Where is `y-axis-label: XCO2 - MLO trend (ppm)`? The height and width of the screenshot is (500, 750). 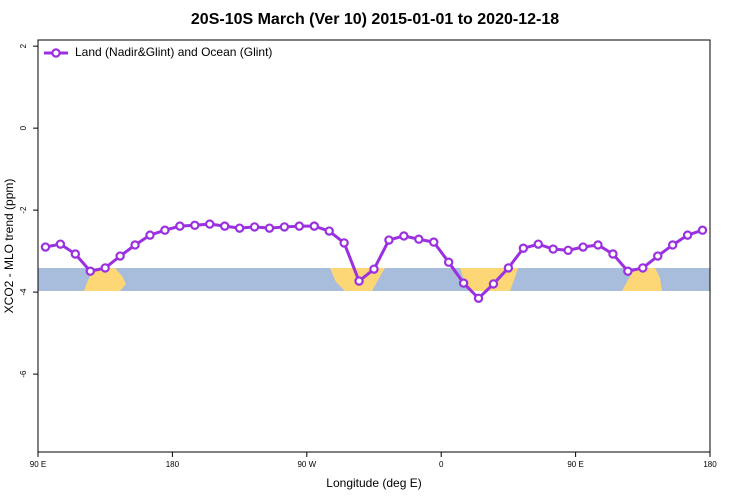 y-axis-label: XCO2 - MLO trend (ppm) is located at coordinates (9, 246).